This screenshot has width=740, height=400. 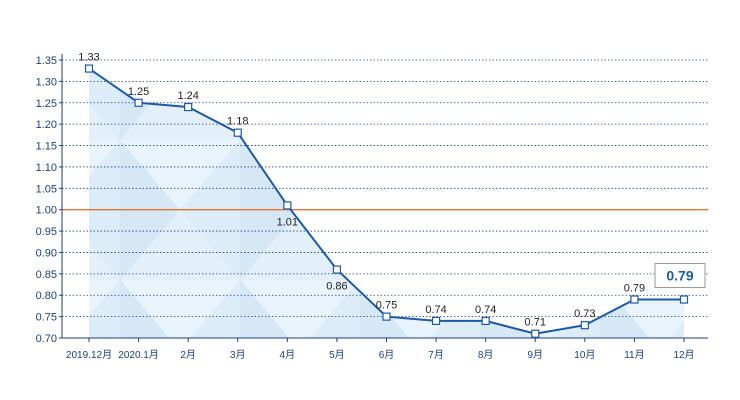 What do you see at coordinates (46, 189) in the screenshot?
I see `y-tick-label: 1.05` at bounding box center [46, 189].